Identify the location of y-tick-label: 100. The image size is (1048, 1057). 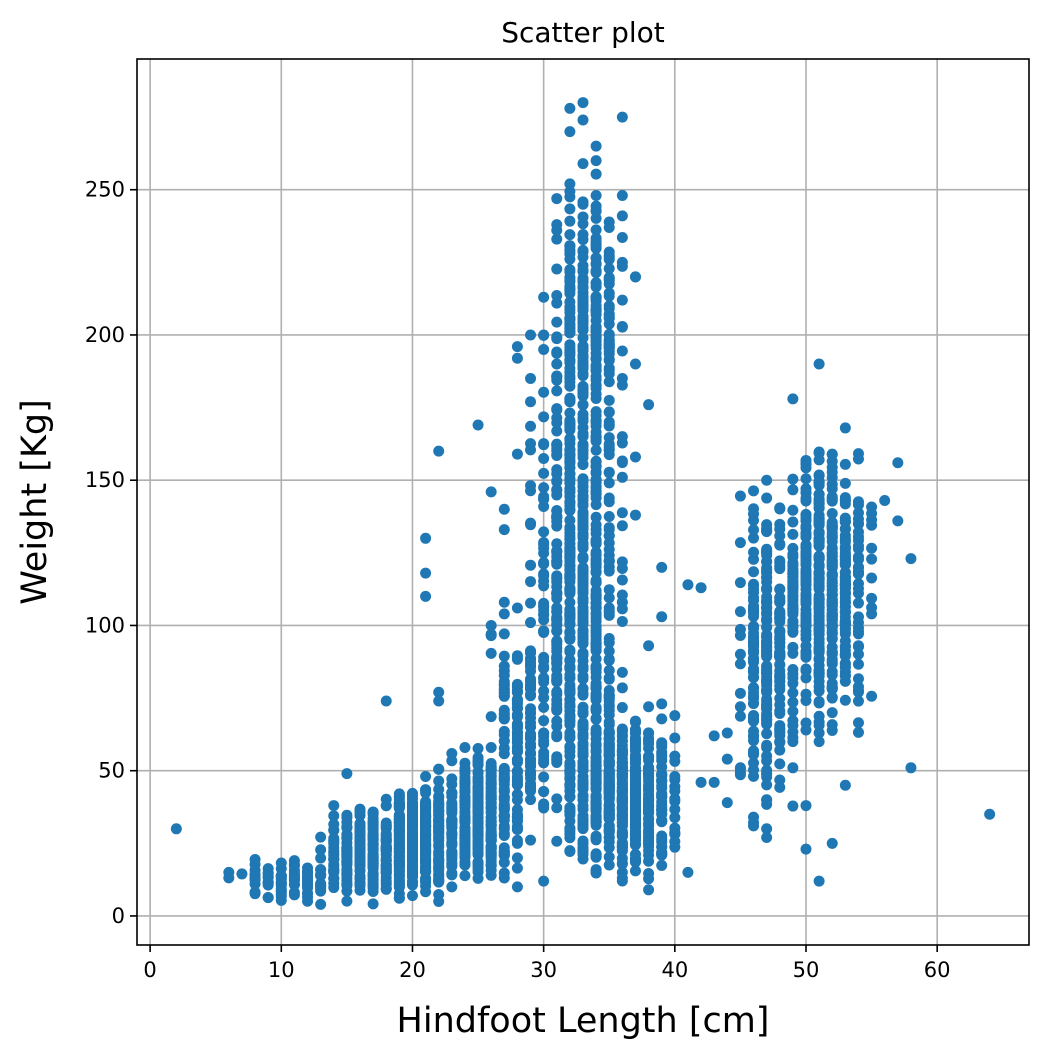
(105, 625).